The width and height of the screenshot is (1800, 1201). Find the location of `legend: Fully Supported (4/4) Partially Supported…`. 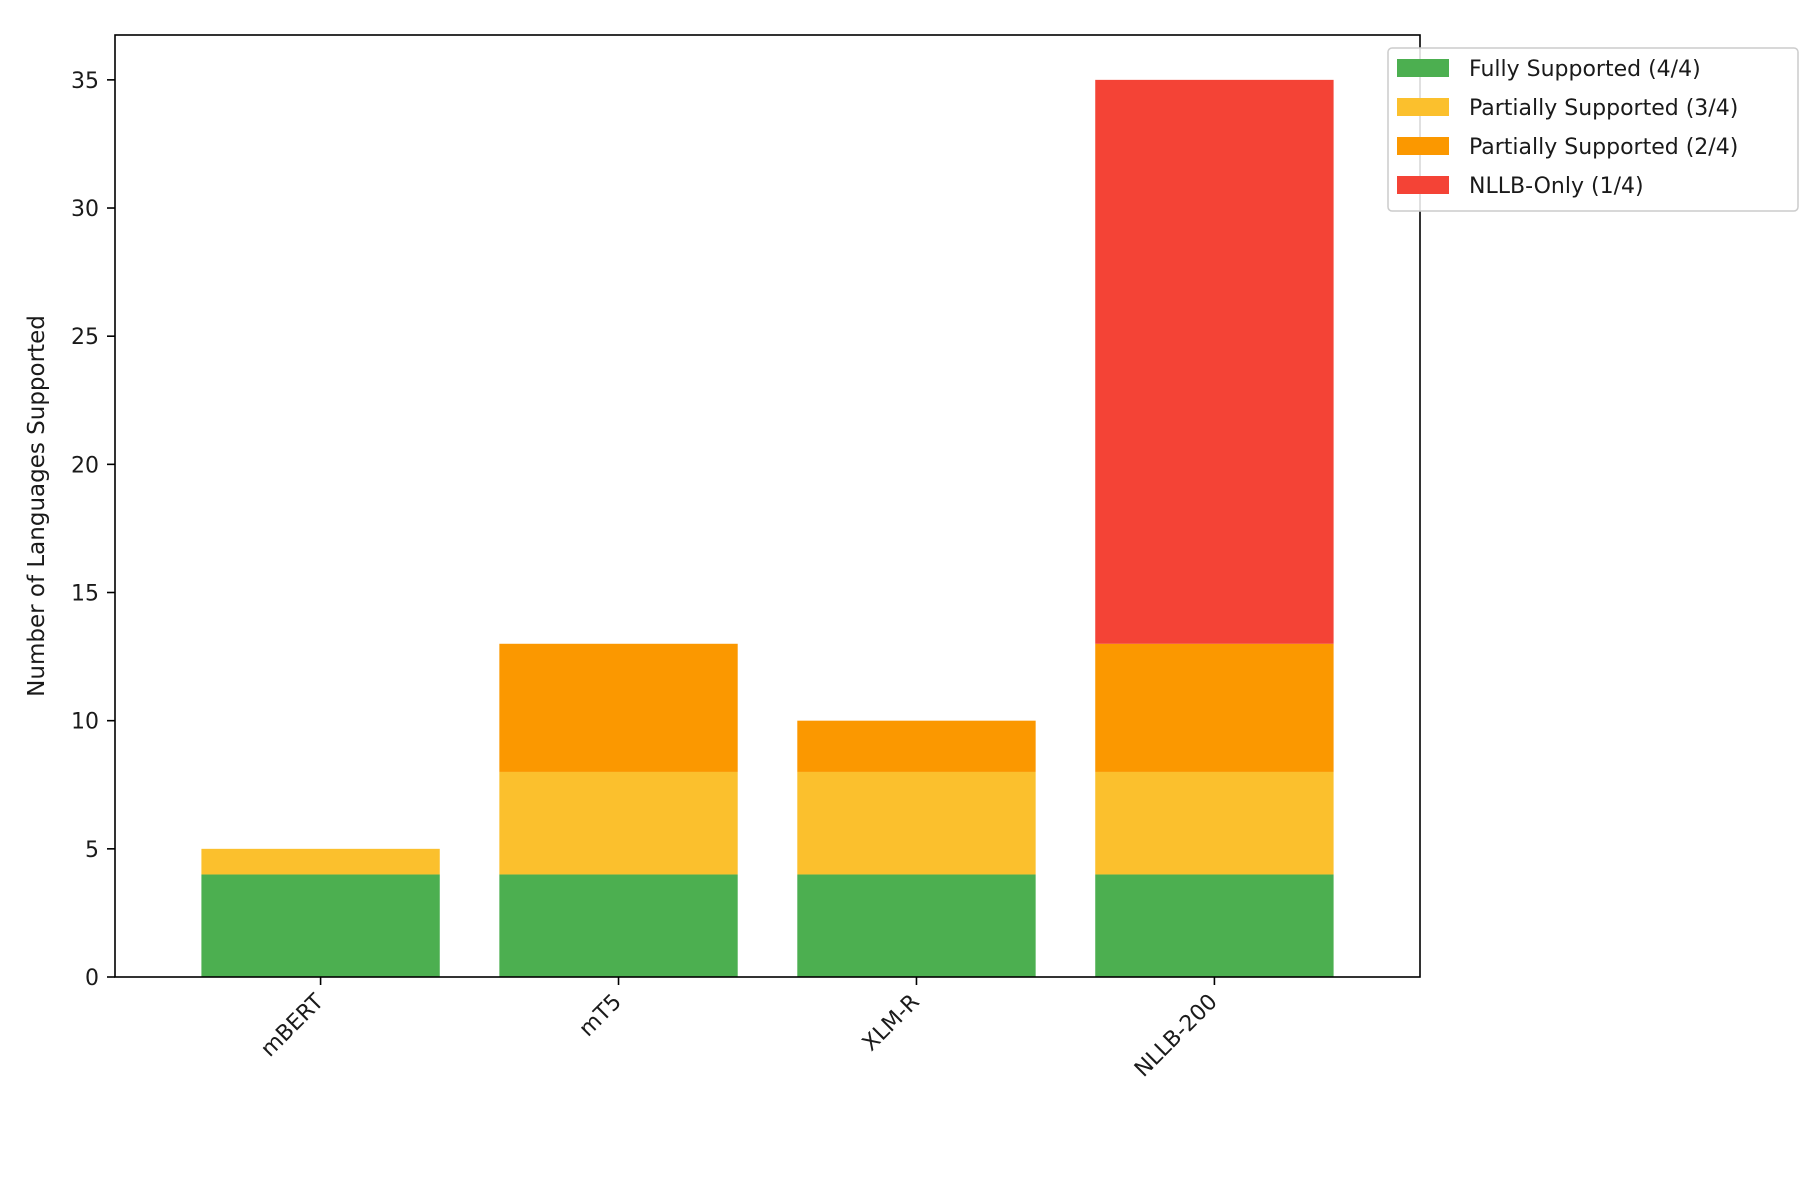

legend: Fully Supported (4/4) Partially Supported… is located at coordinates (1593, 129).